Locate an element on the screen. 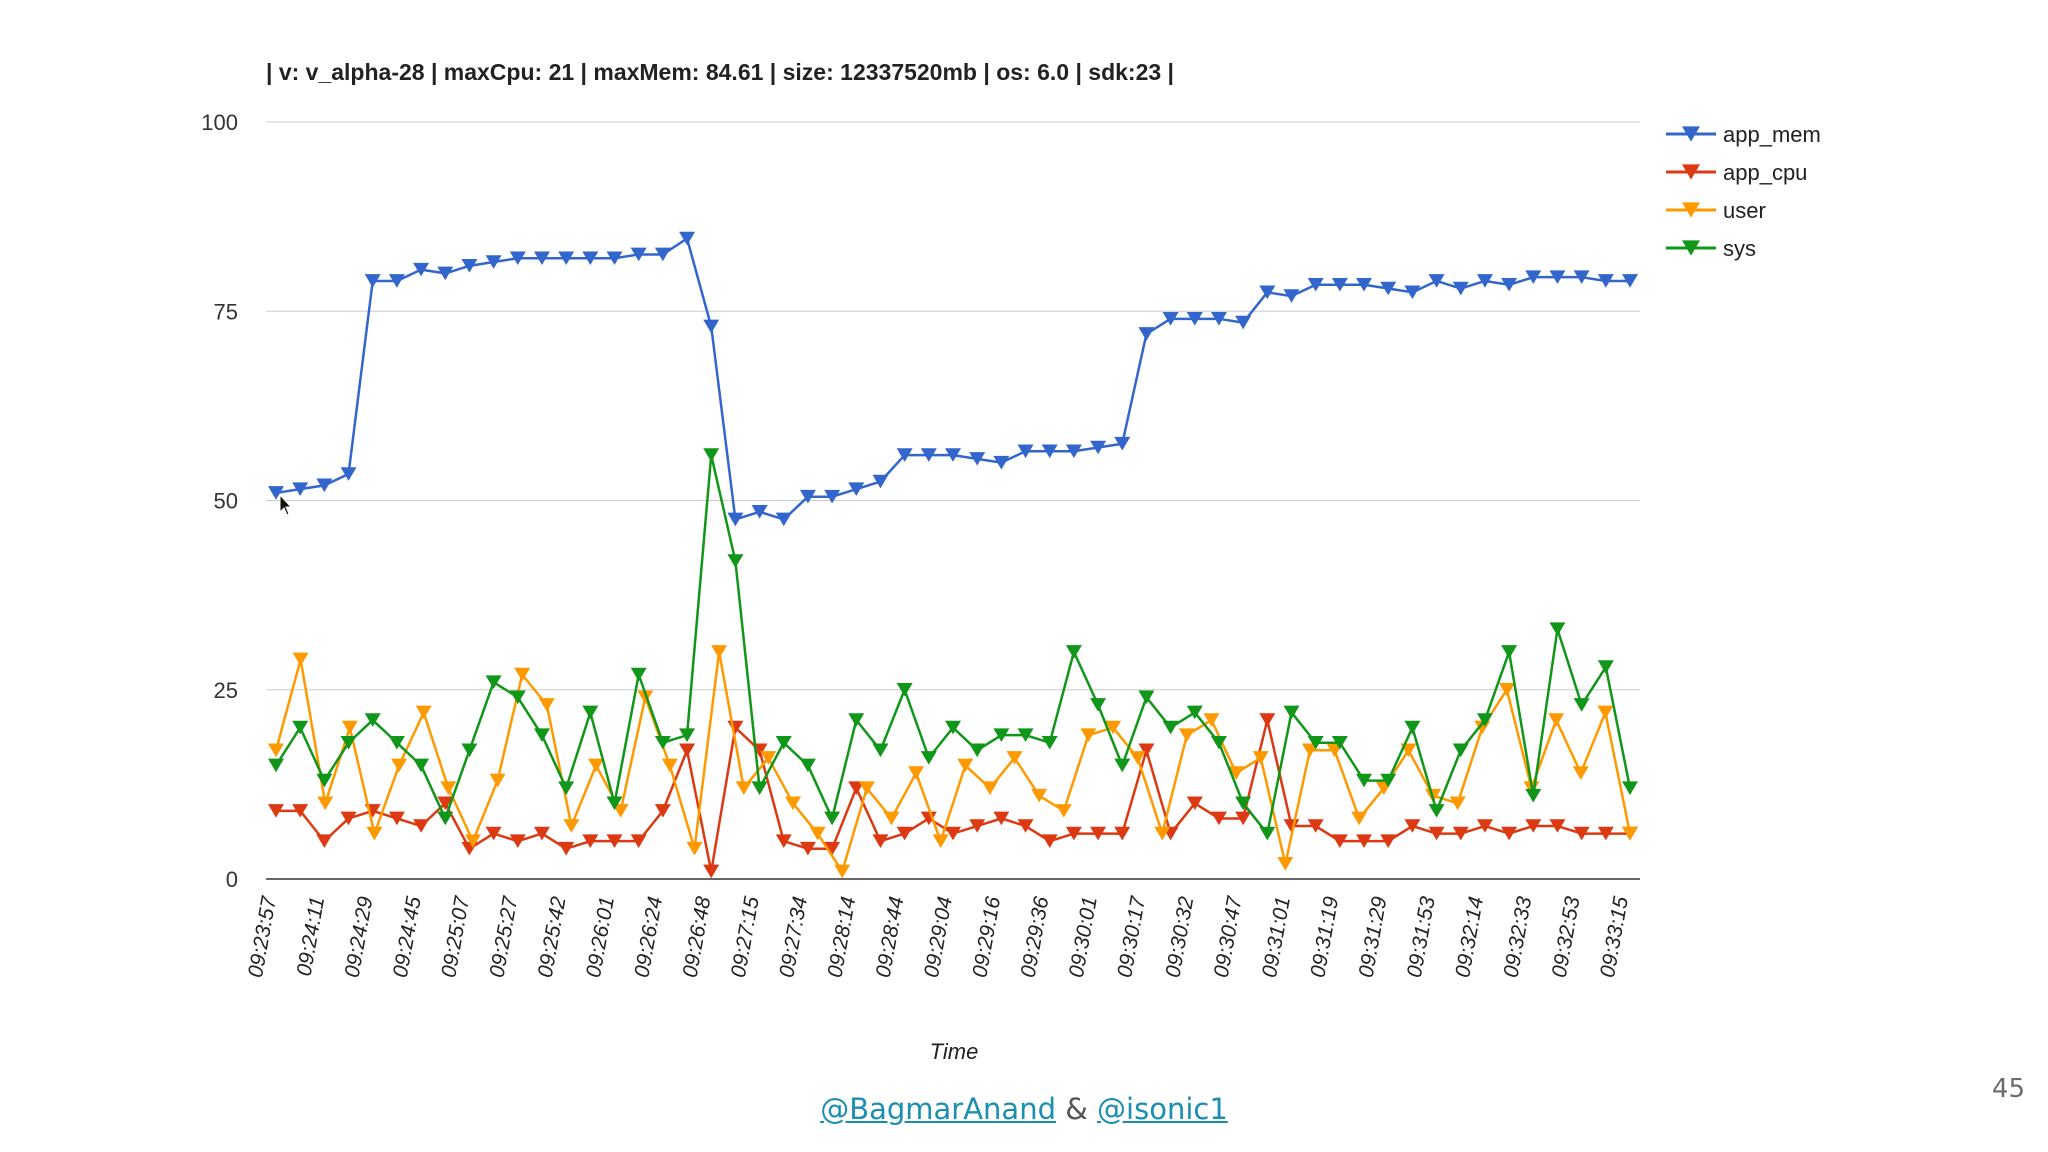 Image resolution: width=2048 pixels, height=1152 pixels. author-link-1: @BagmarAnand is located at coordinates (938, 1109).